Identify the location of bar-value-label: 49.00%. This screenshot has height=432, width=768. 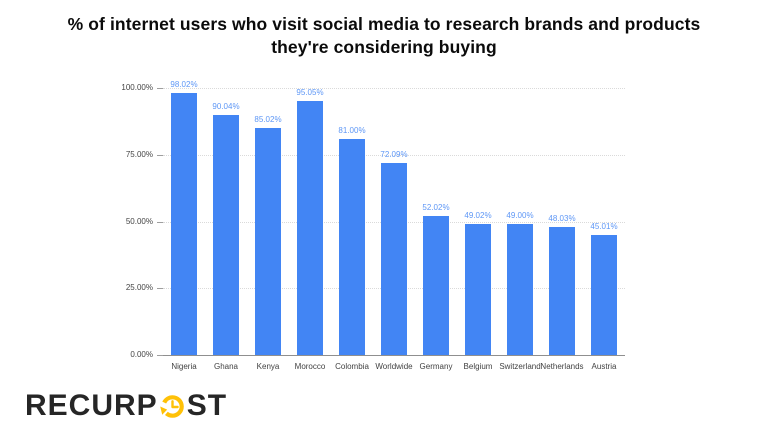
(520, 216).